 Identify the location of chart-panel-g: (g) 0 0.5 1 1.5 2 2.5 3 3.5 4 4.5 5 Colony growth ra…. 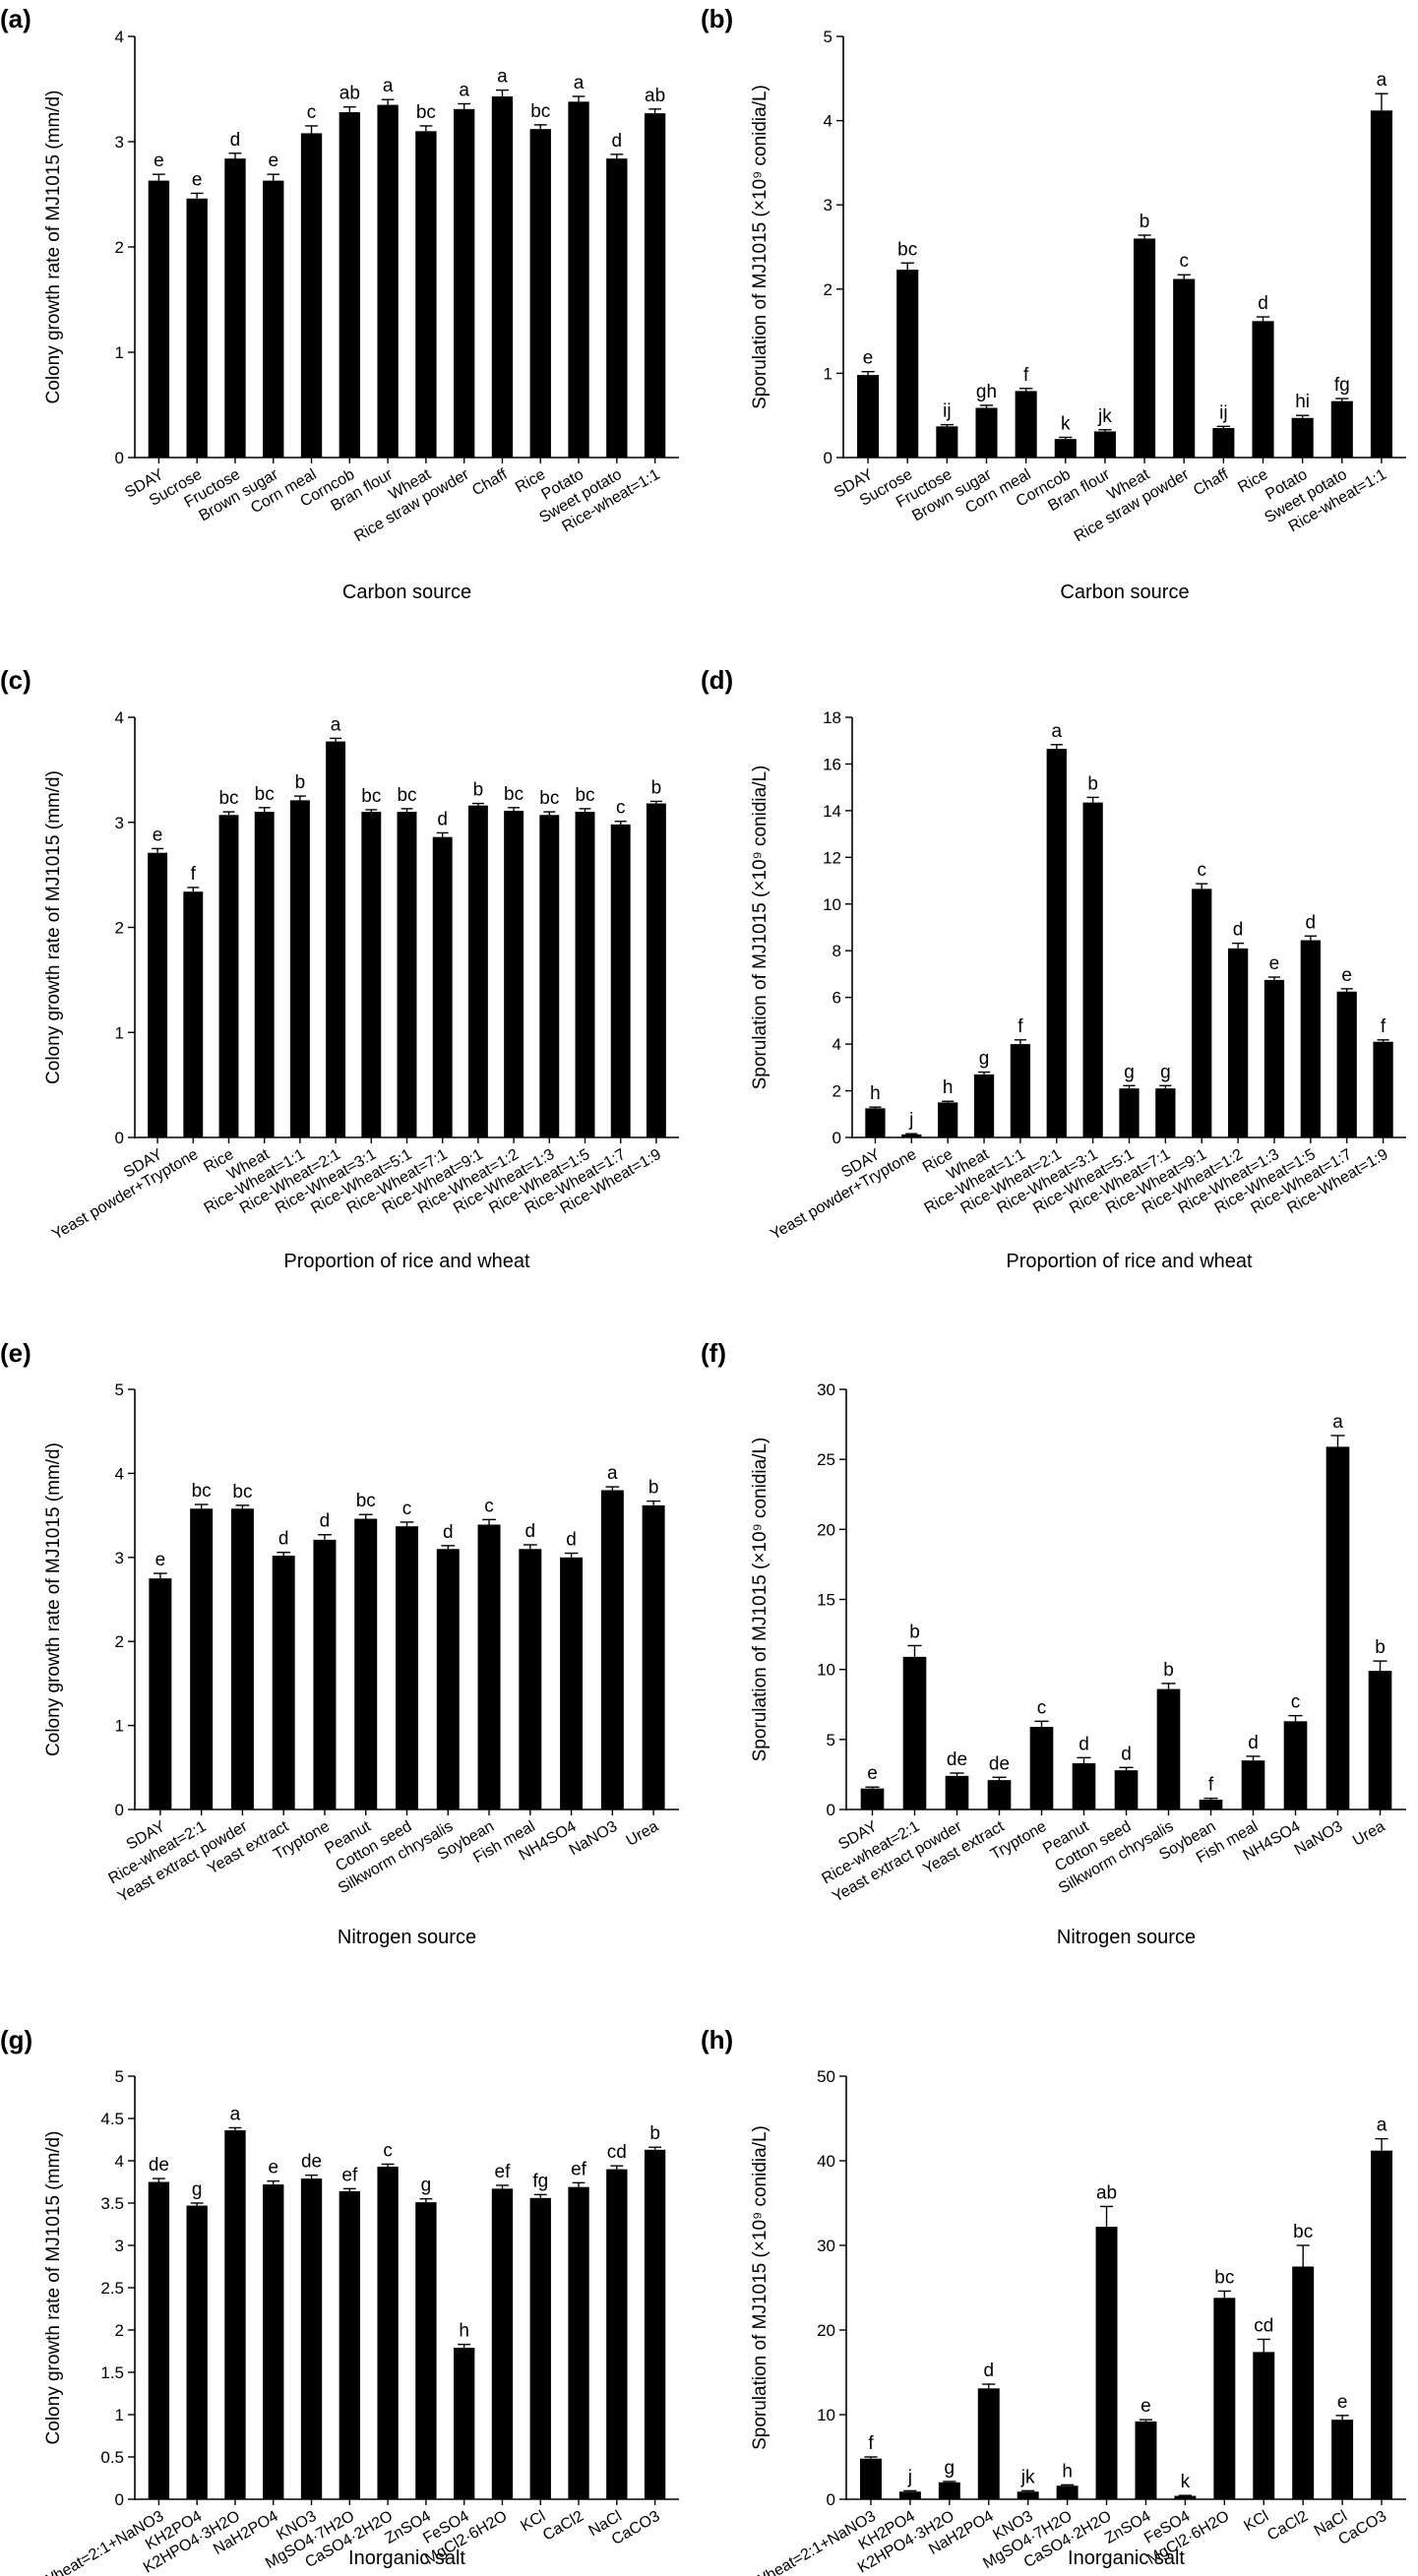
(339, 2300).